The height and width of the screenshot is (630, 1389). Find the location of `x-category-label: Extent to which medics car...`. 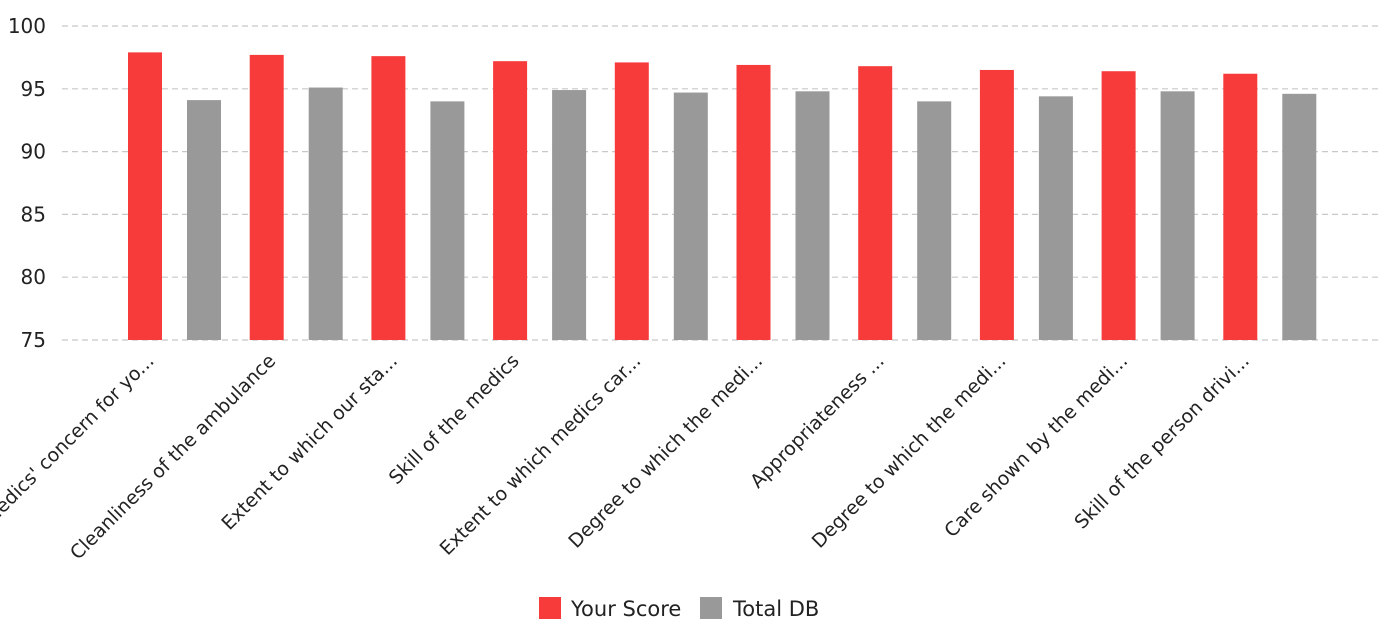

x-category-label: Extent to which medics car... is located at coordinates (541, 455).